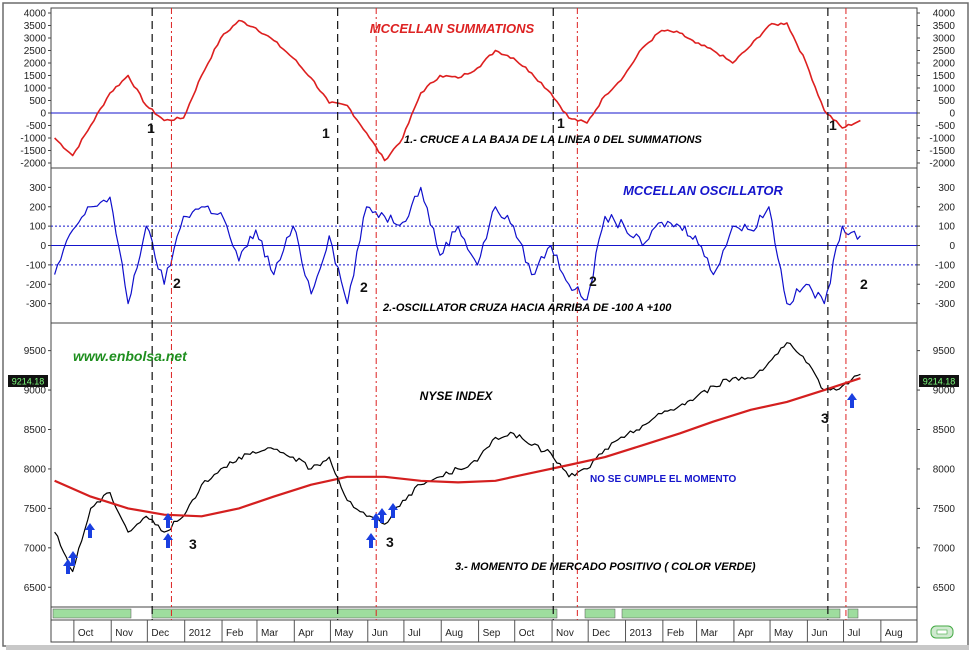 The image size is (975, 652). I want to click on y-tick-label-right: 1500, so click(944, 76).